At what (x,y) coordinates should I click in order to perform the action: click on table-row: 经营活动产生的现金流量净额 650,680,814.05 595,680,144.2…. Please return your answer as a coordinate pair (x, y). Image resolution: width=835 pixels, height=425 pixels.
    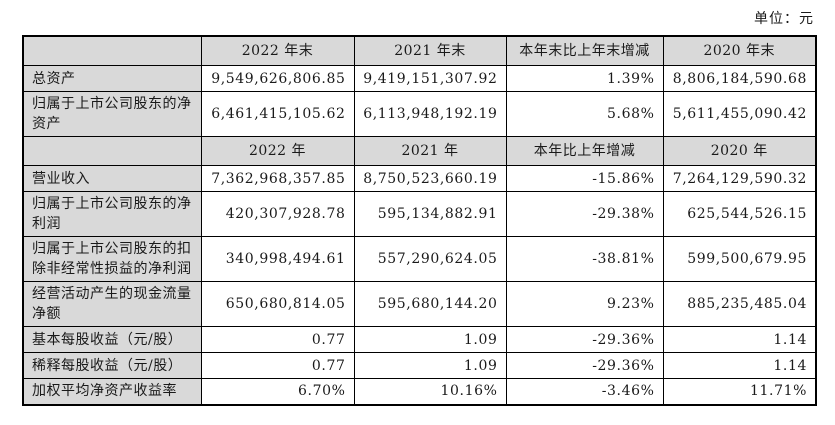
    Looking at the image, I should click on (419, 304).